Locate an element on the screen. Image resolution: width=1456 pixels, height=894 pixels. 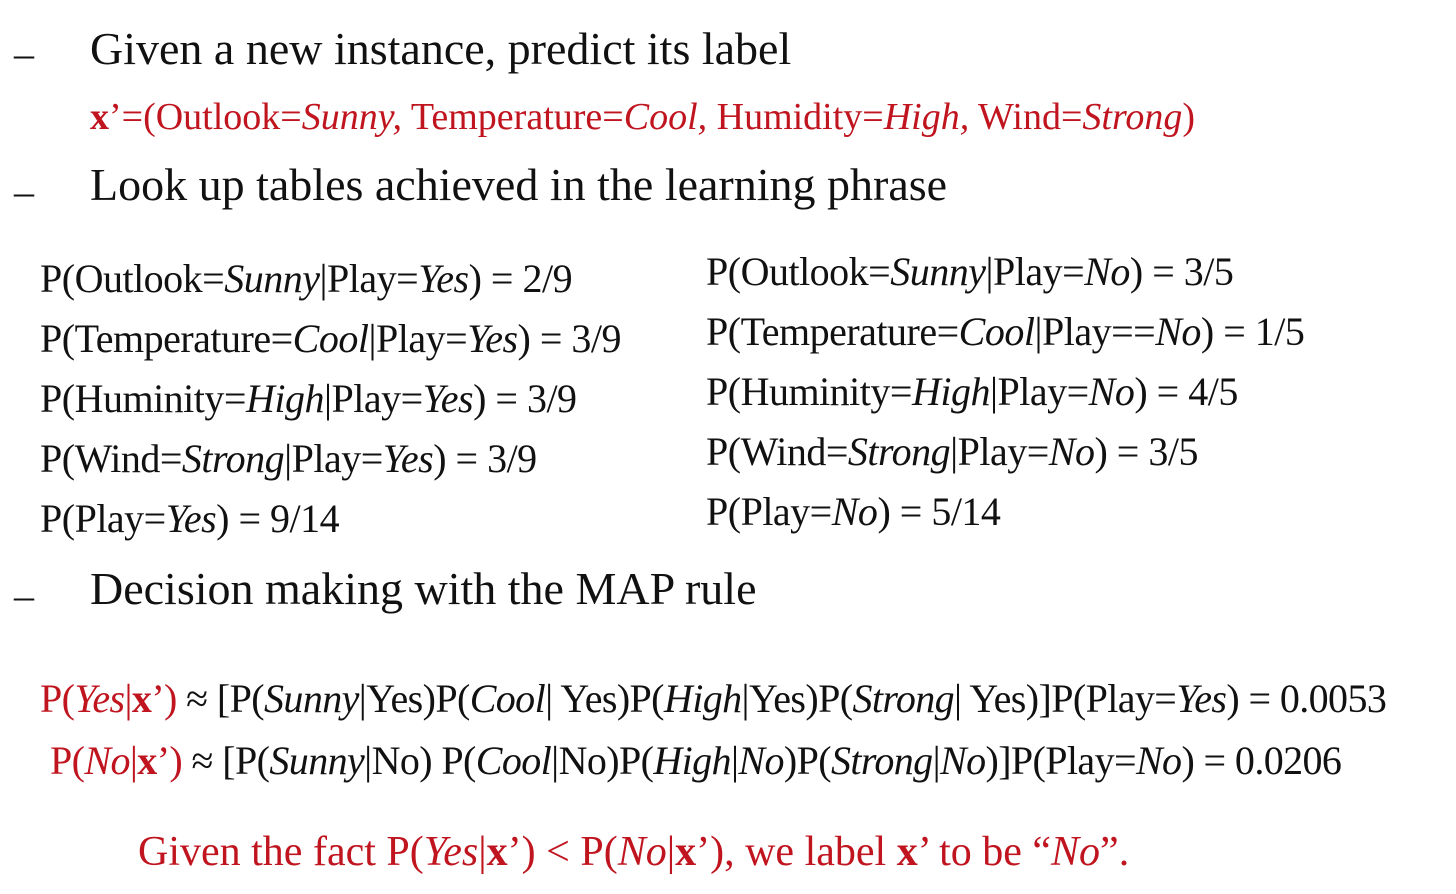
table-row-yes-humidity: P(Huminity=High|Play=Yes) = 3/9 is located at coordinates (308, 398).